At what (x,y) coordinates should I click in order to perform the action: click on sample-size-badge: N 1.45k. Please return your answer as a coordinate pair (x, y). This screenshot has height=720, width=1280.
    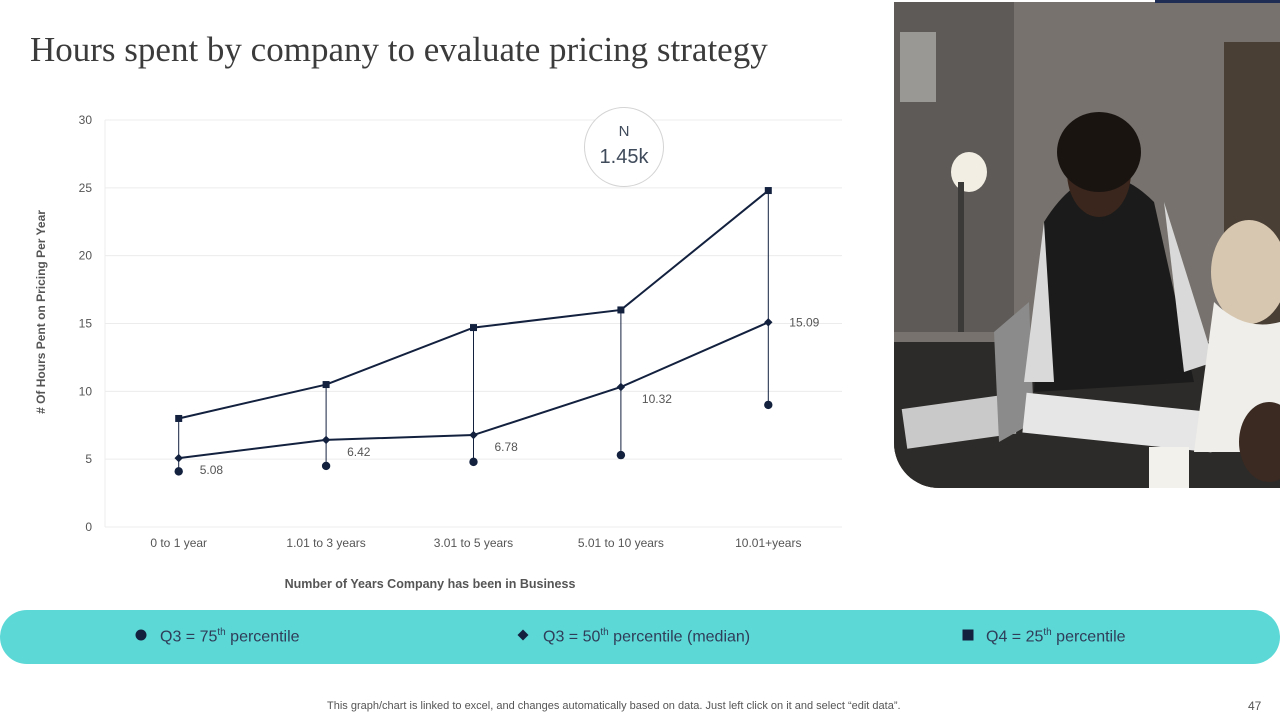
    Looking at the image, I should click on (624, 147).